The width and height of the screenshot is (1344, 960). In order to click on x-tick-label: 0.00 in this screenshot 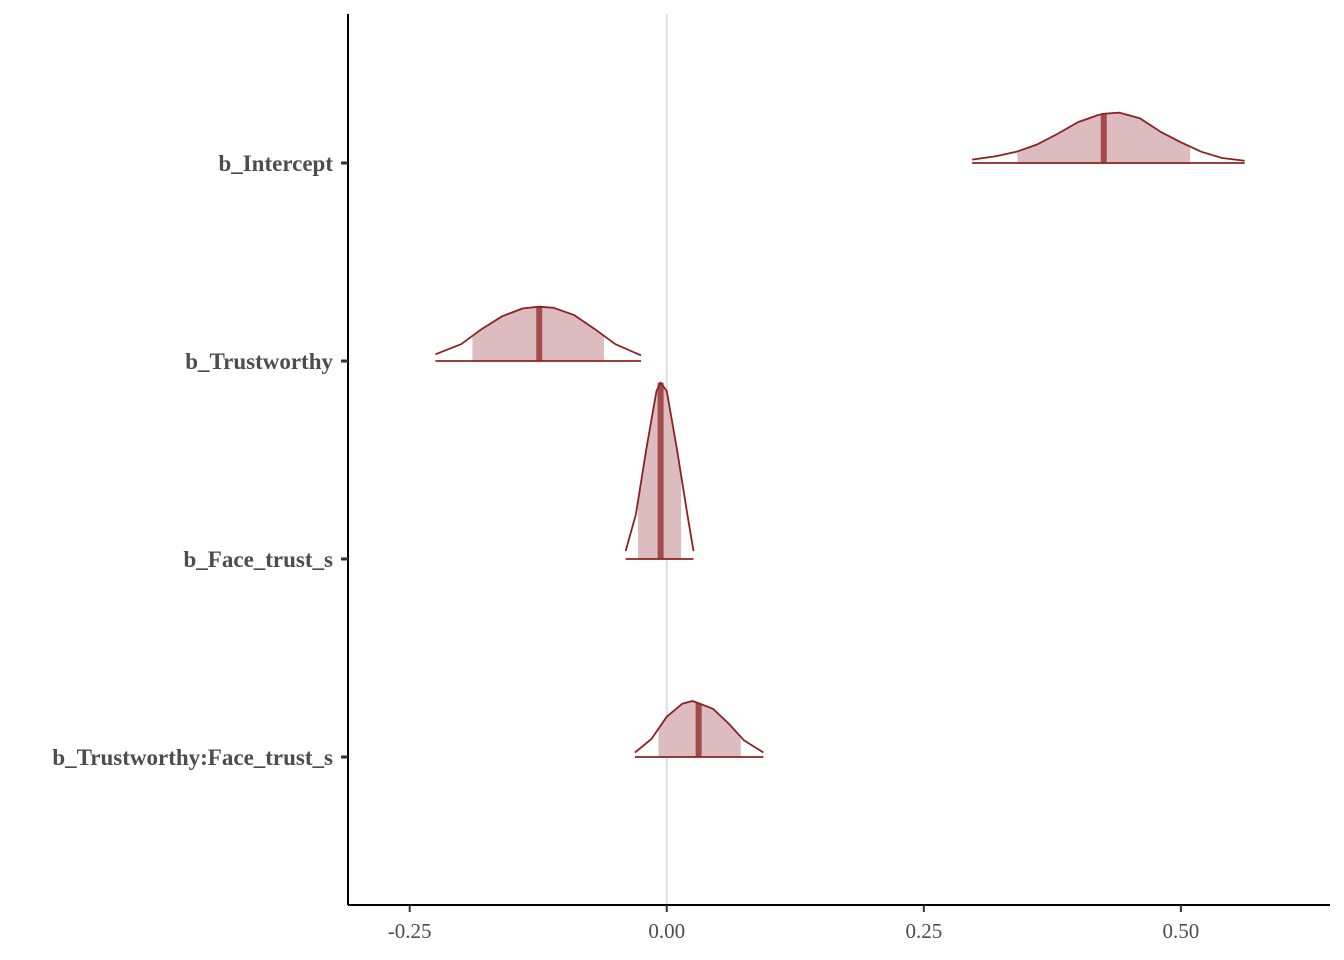, I will do `click(666, 931)`.